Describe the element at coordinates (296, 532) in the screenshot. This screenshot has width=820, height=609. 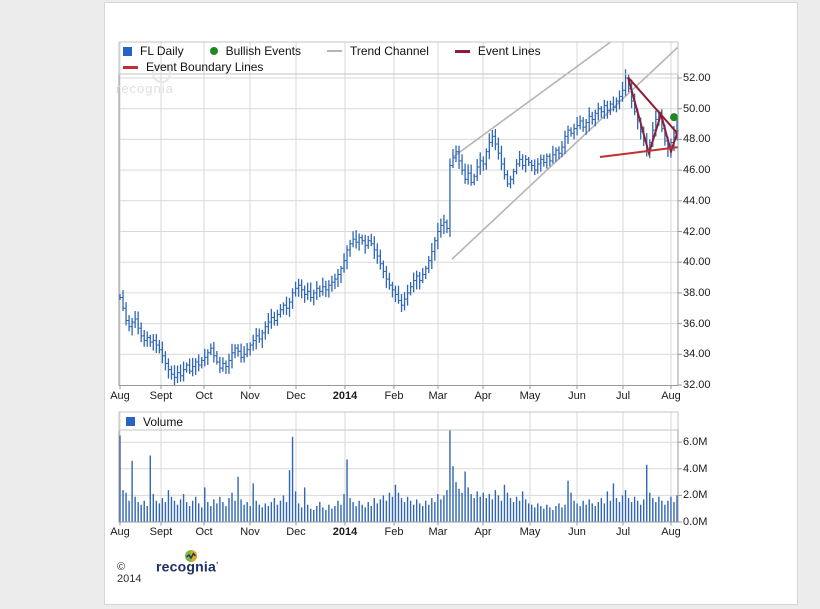
I see `x-axis-label-volume: Dec` at that location.